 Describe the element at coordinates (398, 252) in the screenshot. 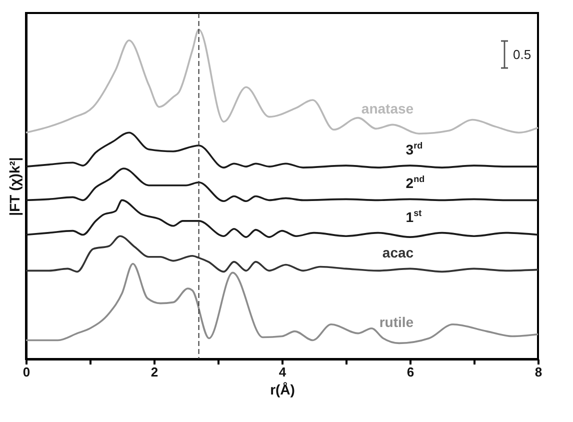

I see `series-label: acac` at that location.